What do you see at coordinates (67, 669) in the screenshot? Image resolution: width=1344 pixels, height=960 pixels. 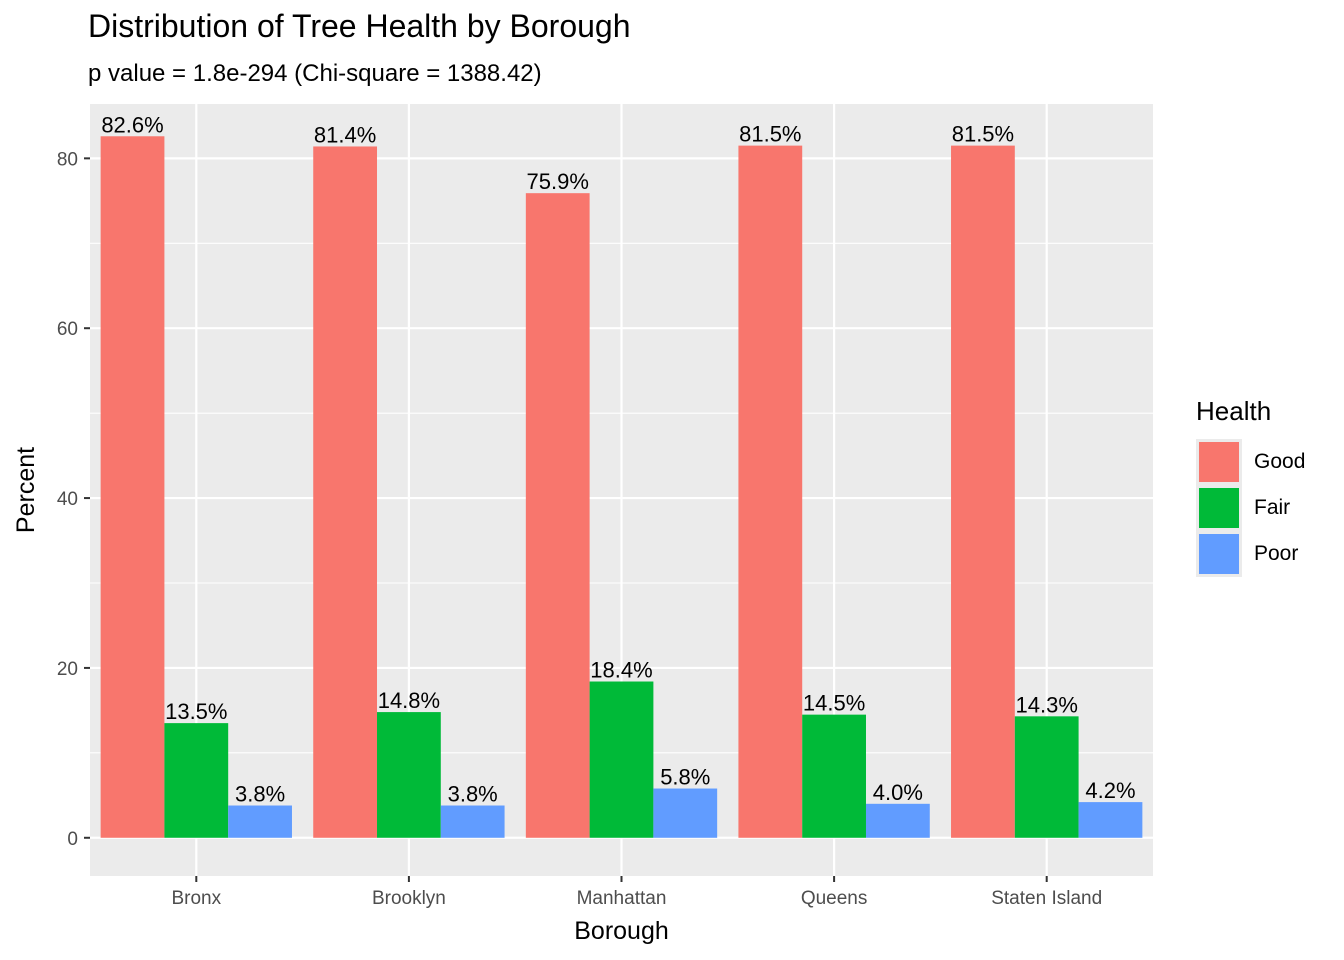 I see `y-tick-label: 20` at bounding box center [67, 669].